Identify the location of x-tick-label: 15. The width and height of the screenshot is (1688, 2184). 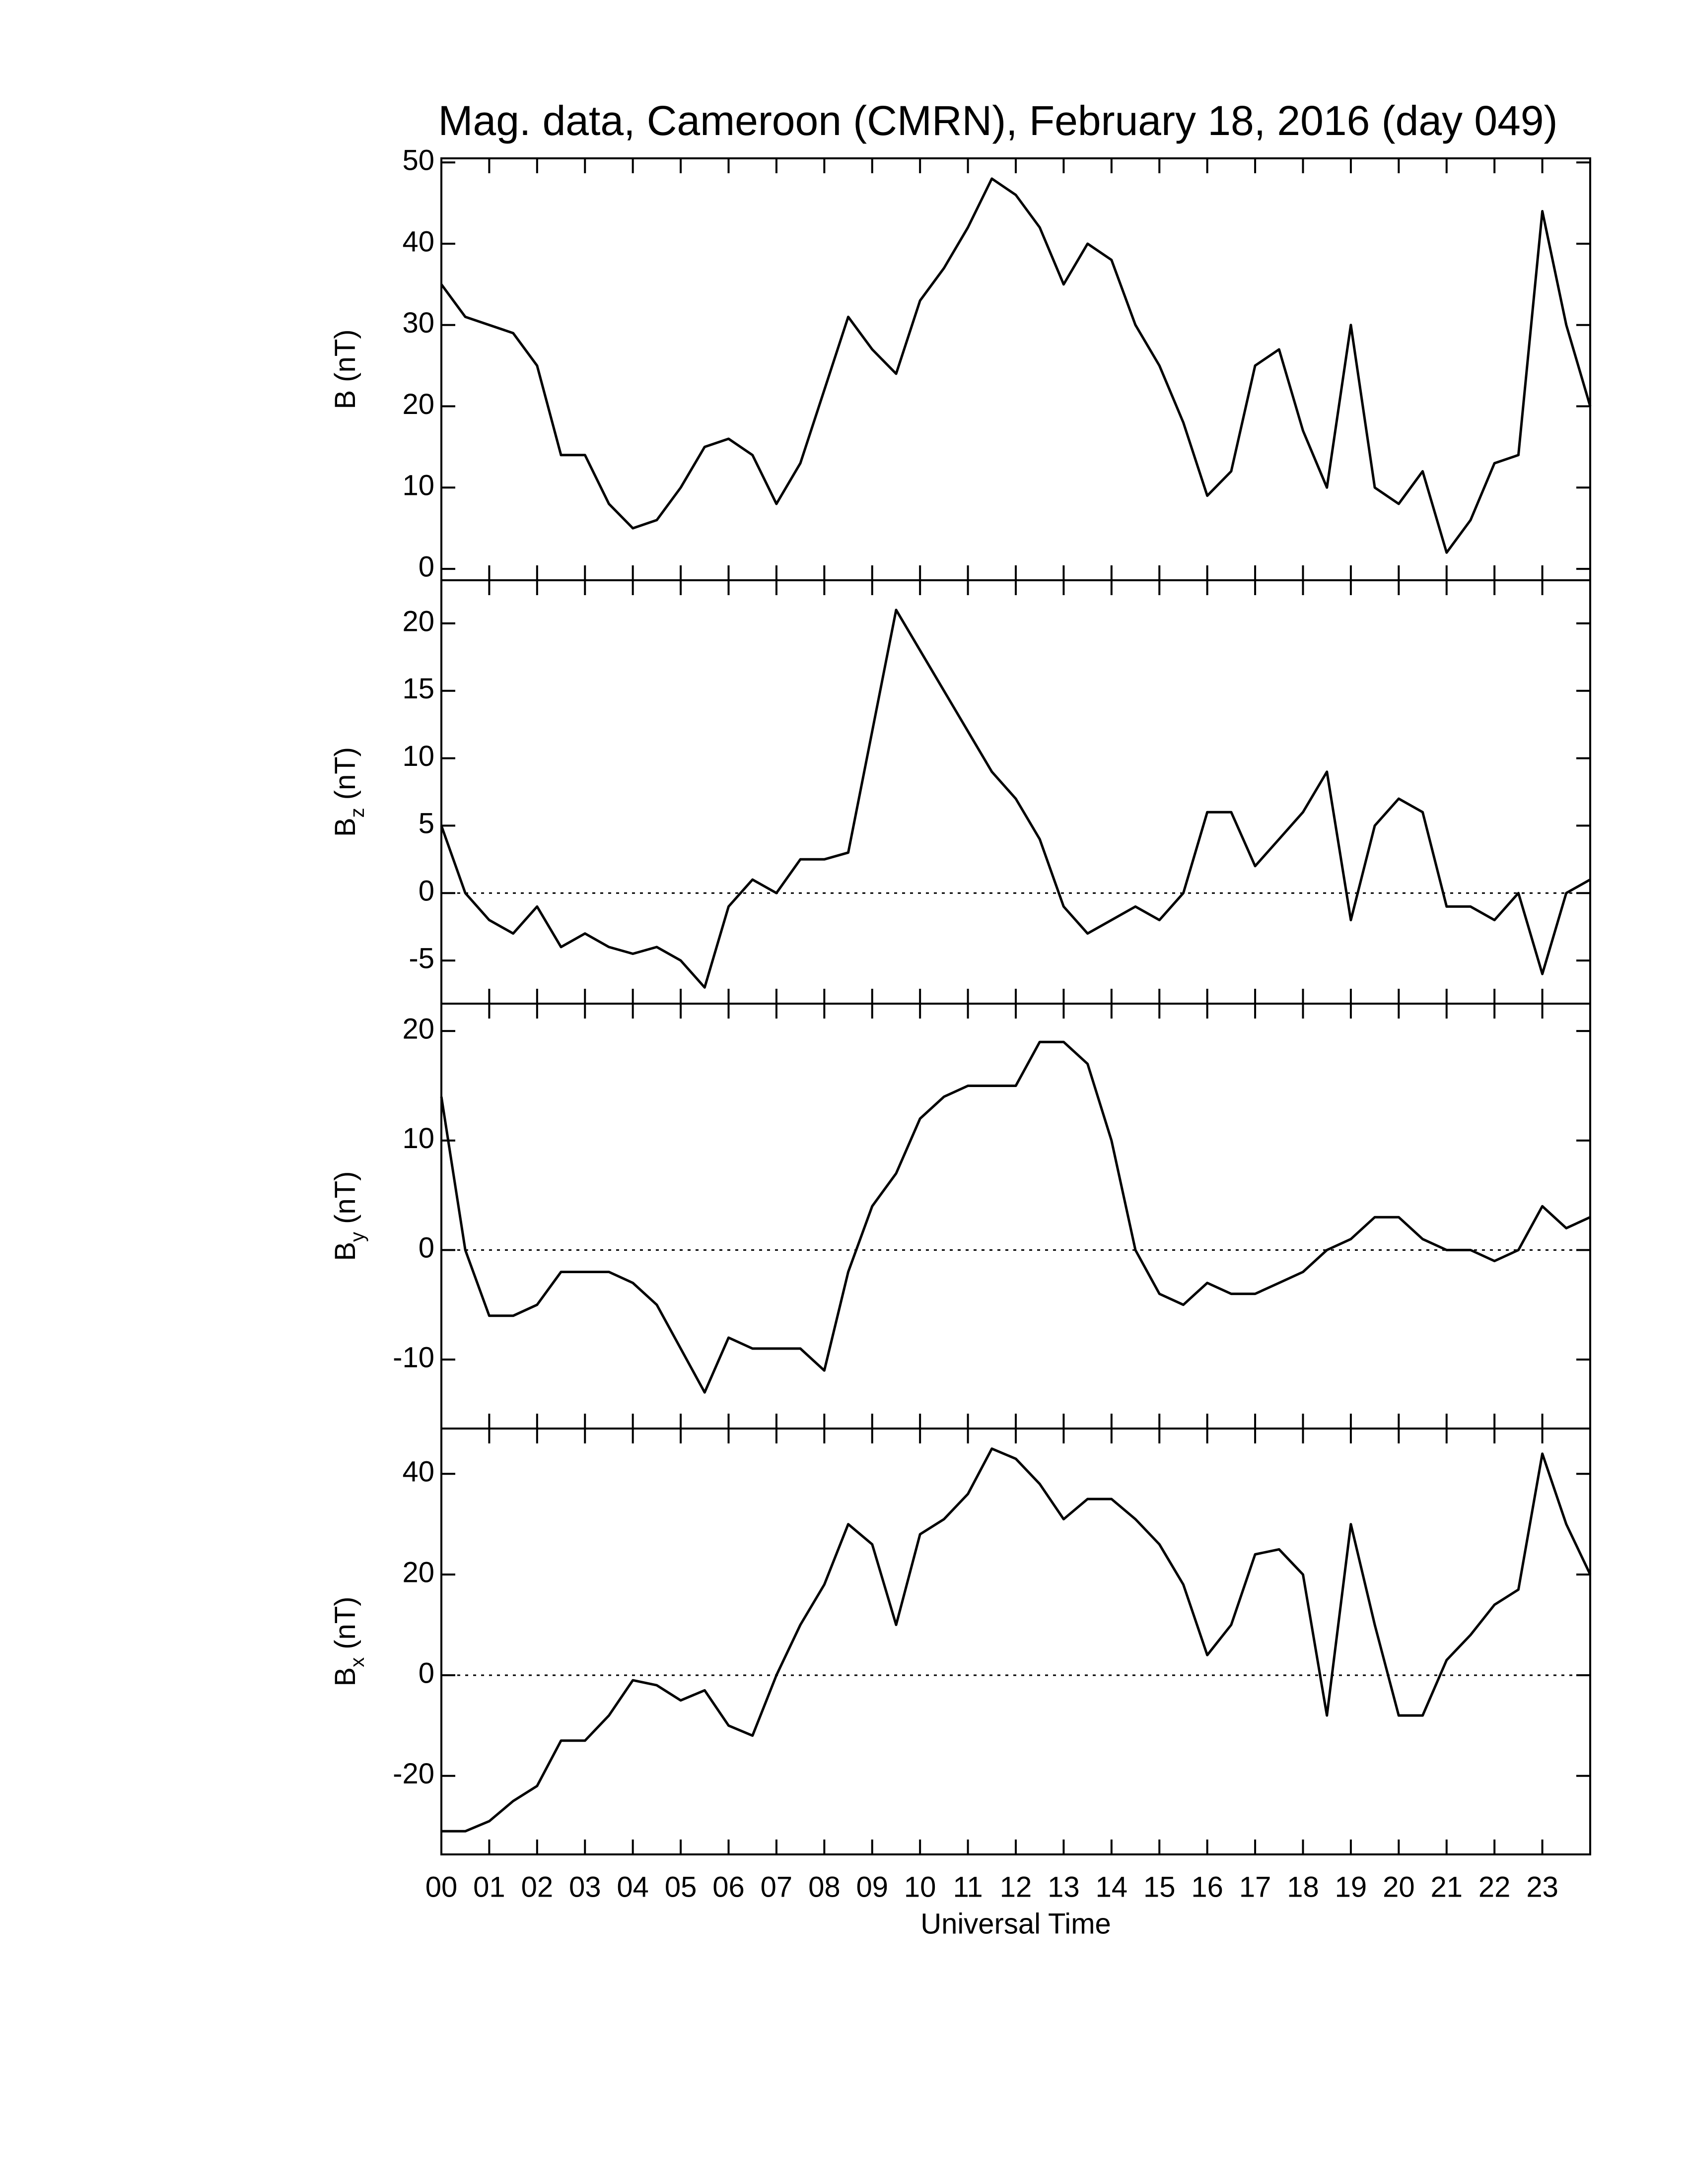
(1159, 1887).